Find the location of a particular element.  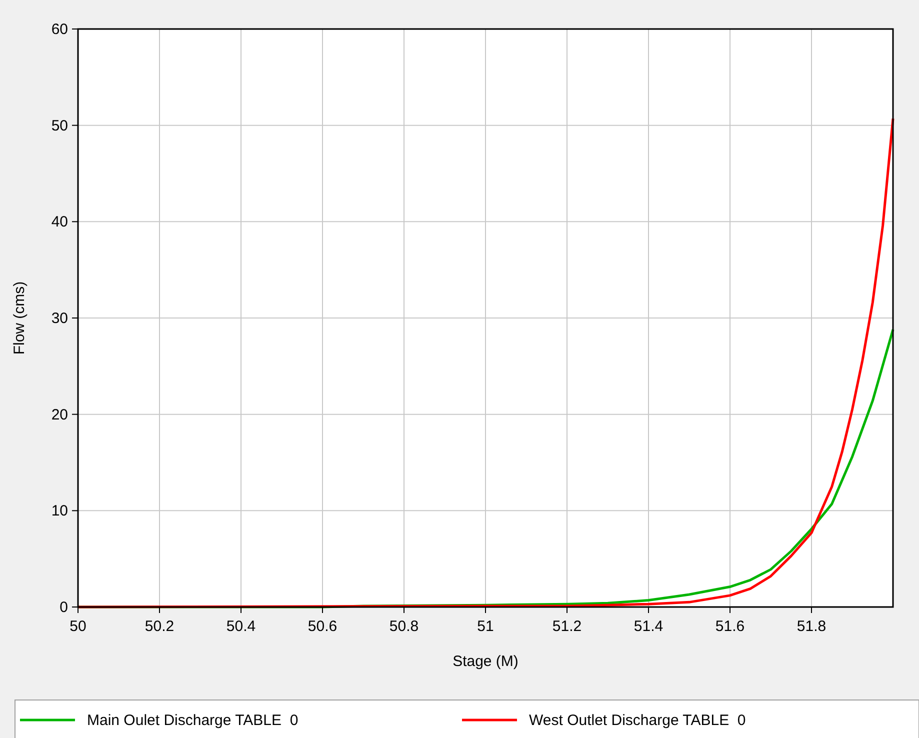

x-axis-title: Stage (M) is located at coordinates (485, 661).